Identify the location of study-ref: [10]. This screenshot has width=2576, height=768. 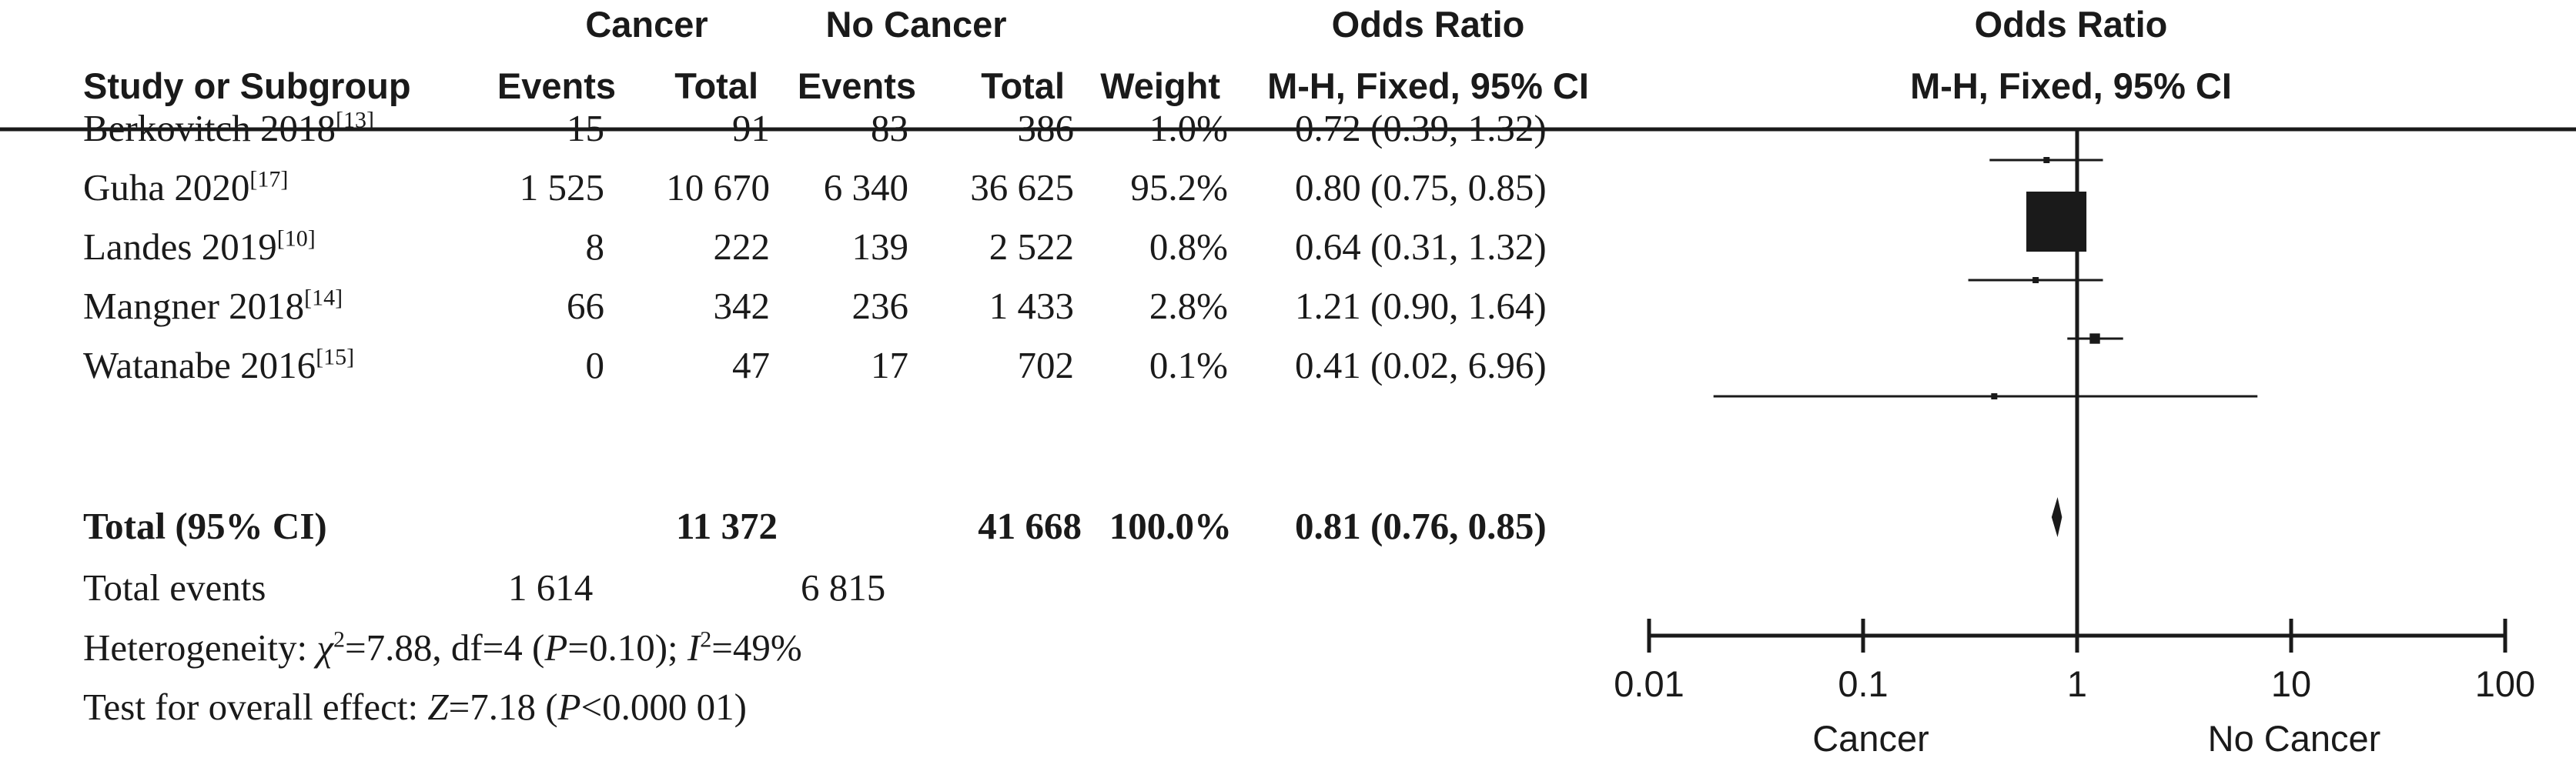
(296, 238).